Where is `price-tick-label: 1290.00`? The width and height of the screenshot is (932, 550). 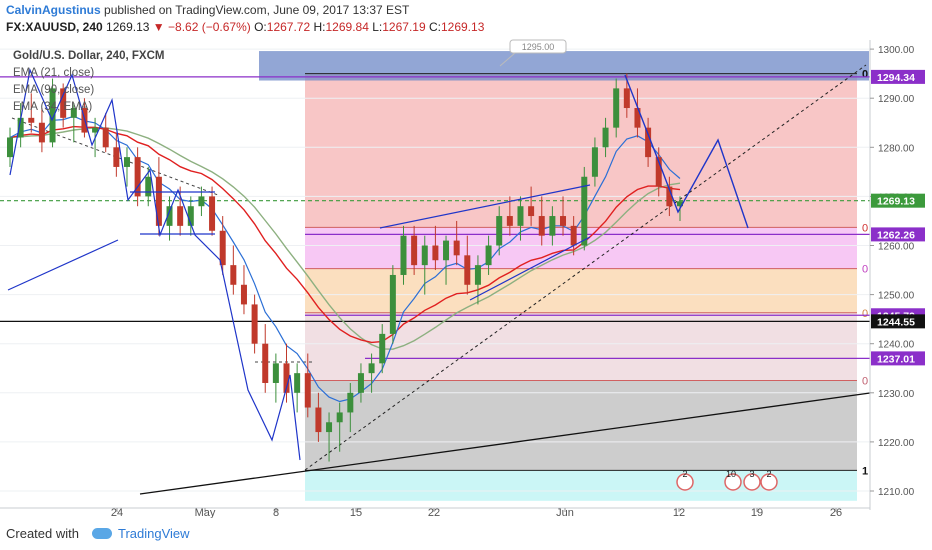 price-tick-label: 1290.00 is located at coordinates (896, 99).